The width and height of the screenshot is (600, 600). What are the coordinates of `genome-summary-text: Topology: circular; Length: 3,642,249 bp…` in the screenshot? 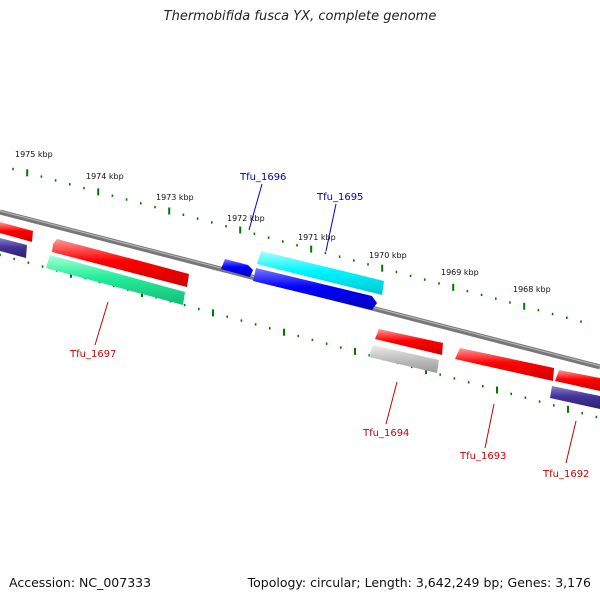 It's located at (419, 582).